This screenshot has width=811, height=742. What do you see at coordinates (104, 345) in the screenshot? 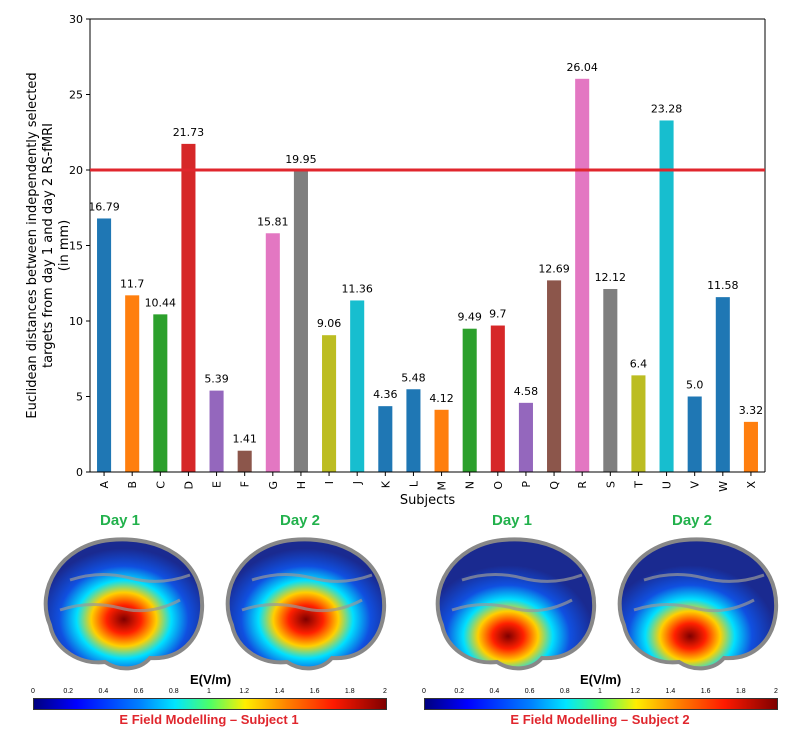
I see `bar-A` at bounding box center [104, 345].